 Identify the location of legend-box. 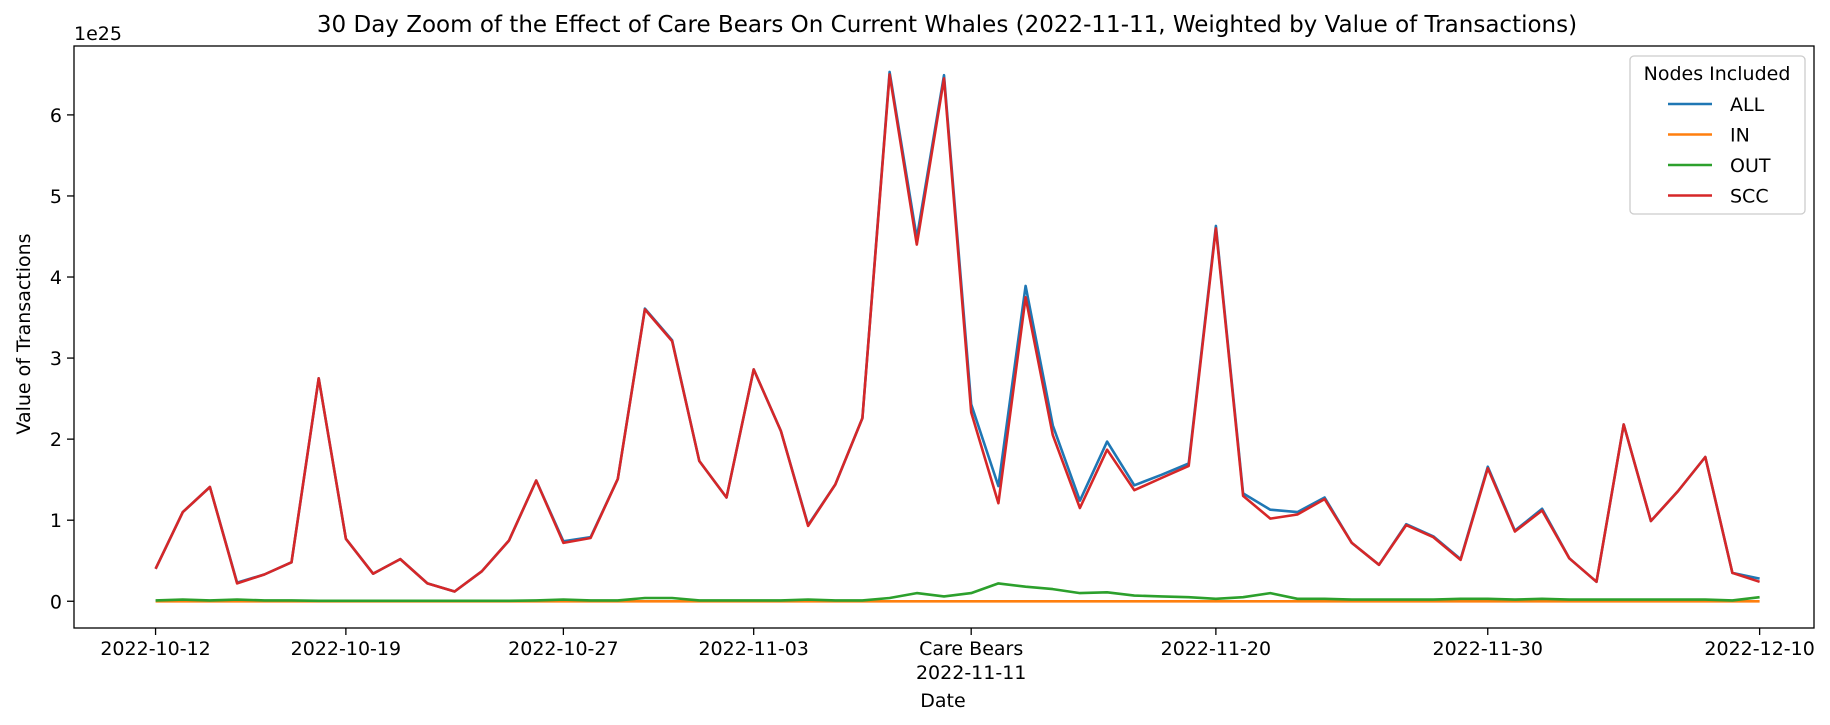
(1717, 135).